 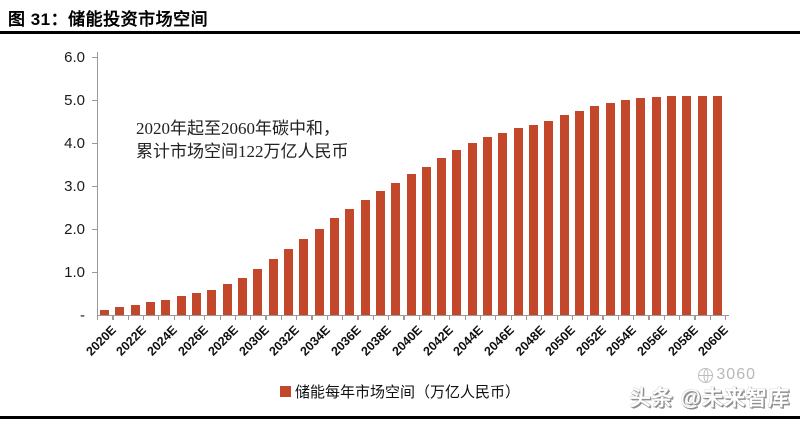 What do you see at coordinates (709, 398) in the screenshot?
I see `watermark-handle: 头条 @未来智库` at bounding box center [709, 398].